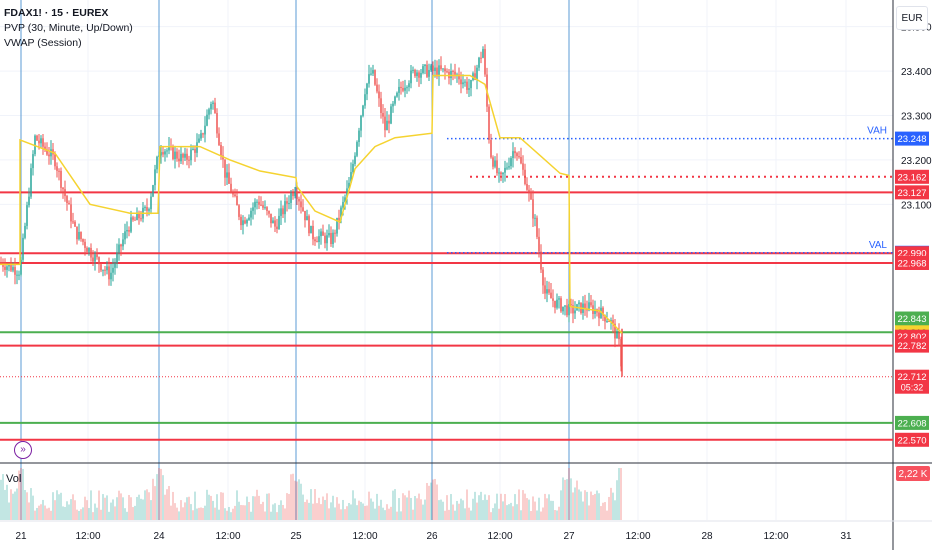 The width and height of the screenshot is (932, 550). I want to click on price-tick-label: 23.300, so click(916, 117).